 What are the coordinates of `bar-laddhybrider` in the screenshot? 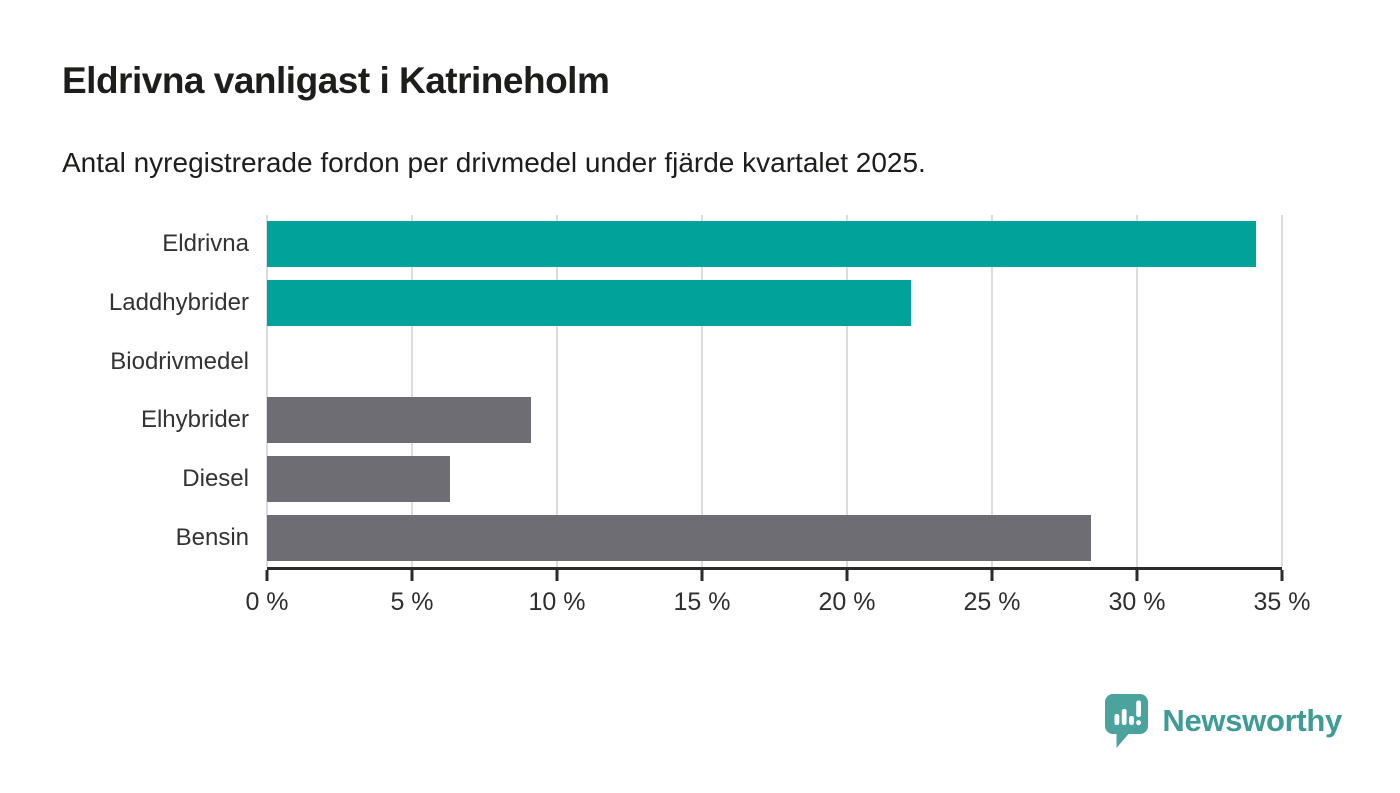 It's located at (589, 303).